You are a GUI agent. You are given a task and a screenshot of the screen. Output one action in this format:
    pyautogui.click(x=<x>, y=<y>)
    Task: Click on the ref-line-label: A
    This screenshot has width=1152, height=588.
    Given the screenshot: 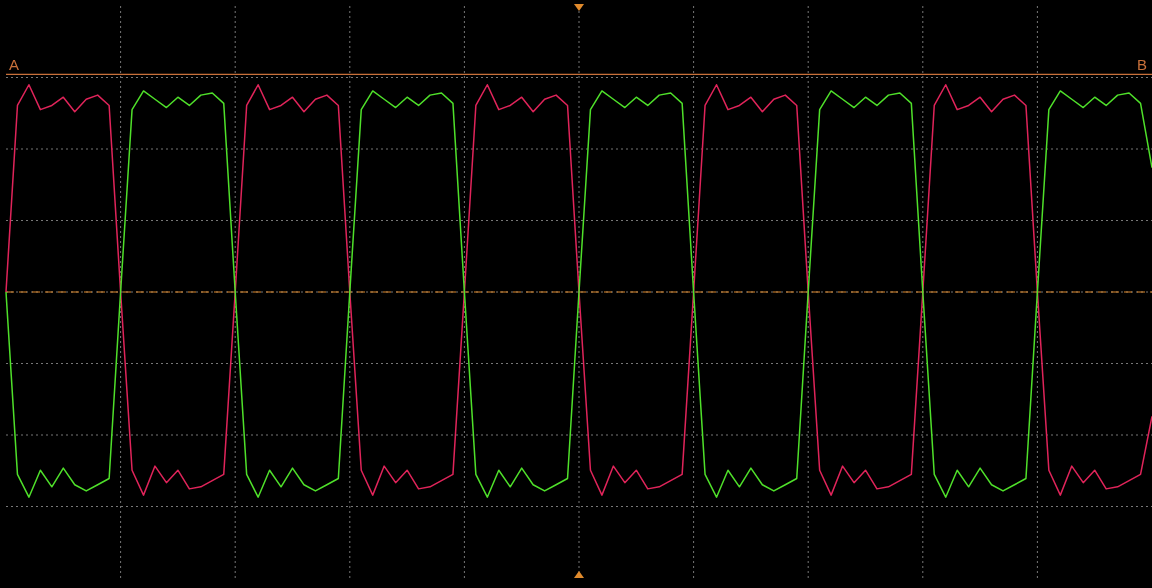 What is the action you would take?
    pyautogui.click(x=14, y=65)
    